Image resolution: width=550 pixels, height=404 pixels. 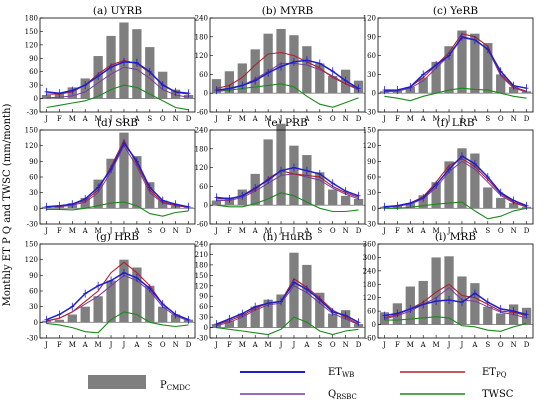 I want to click on panel-title: (b) MYRB, so click(x=288, y=11).